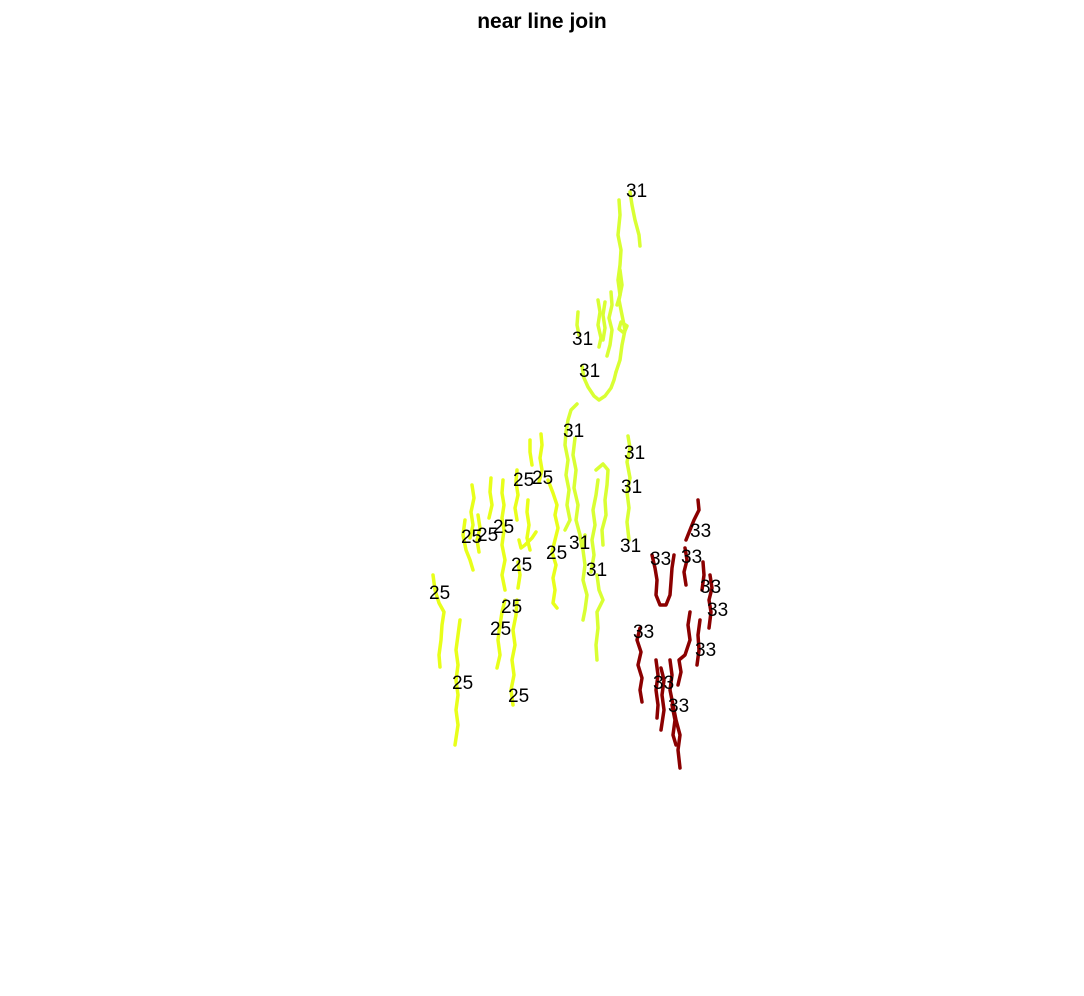 The height and width of the screenshot is (996, 1084). I want to click on group-25-lines, so click(495, 589).